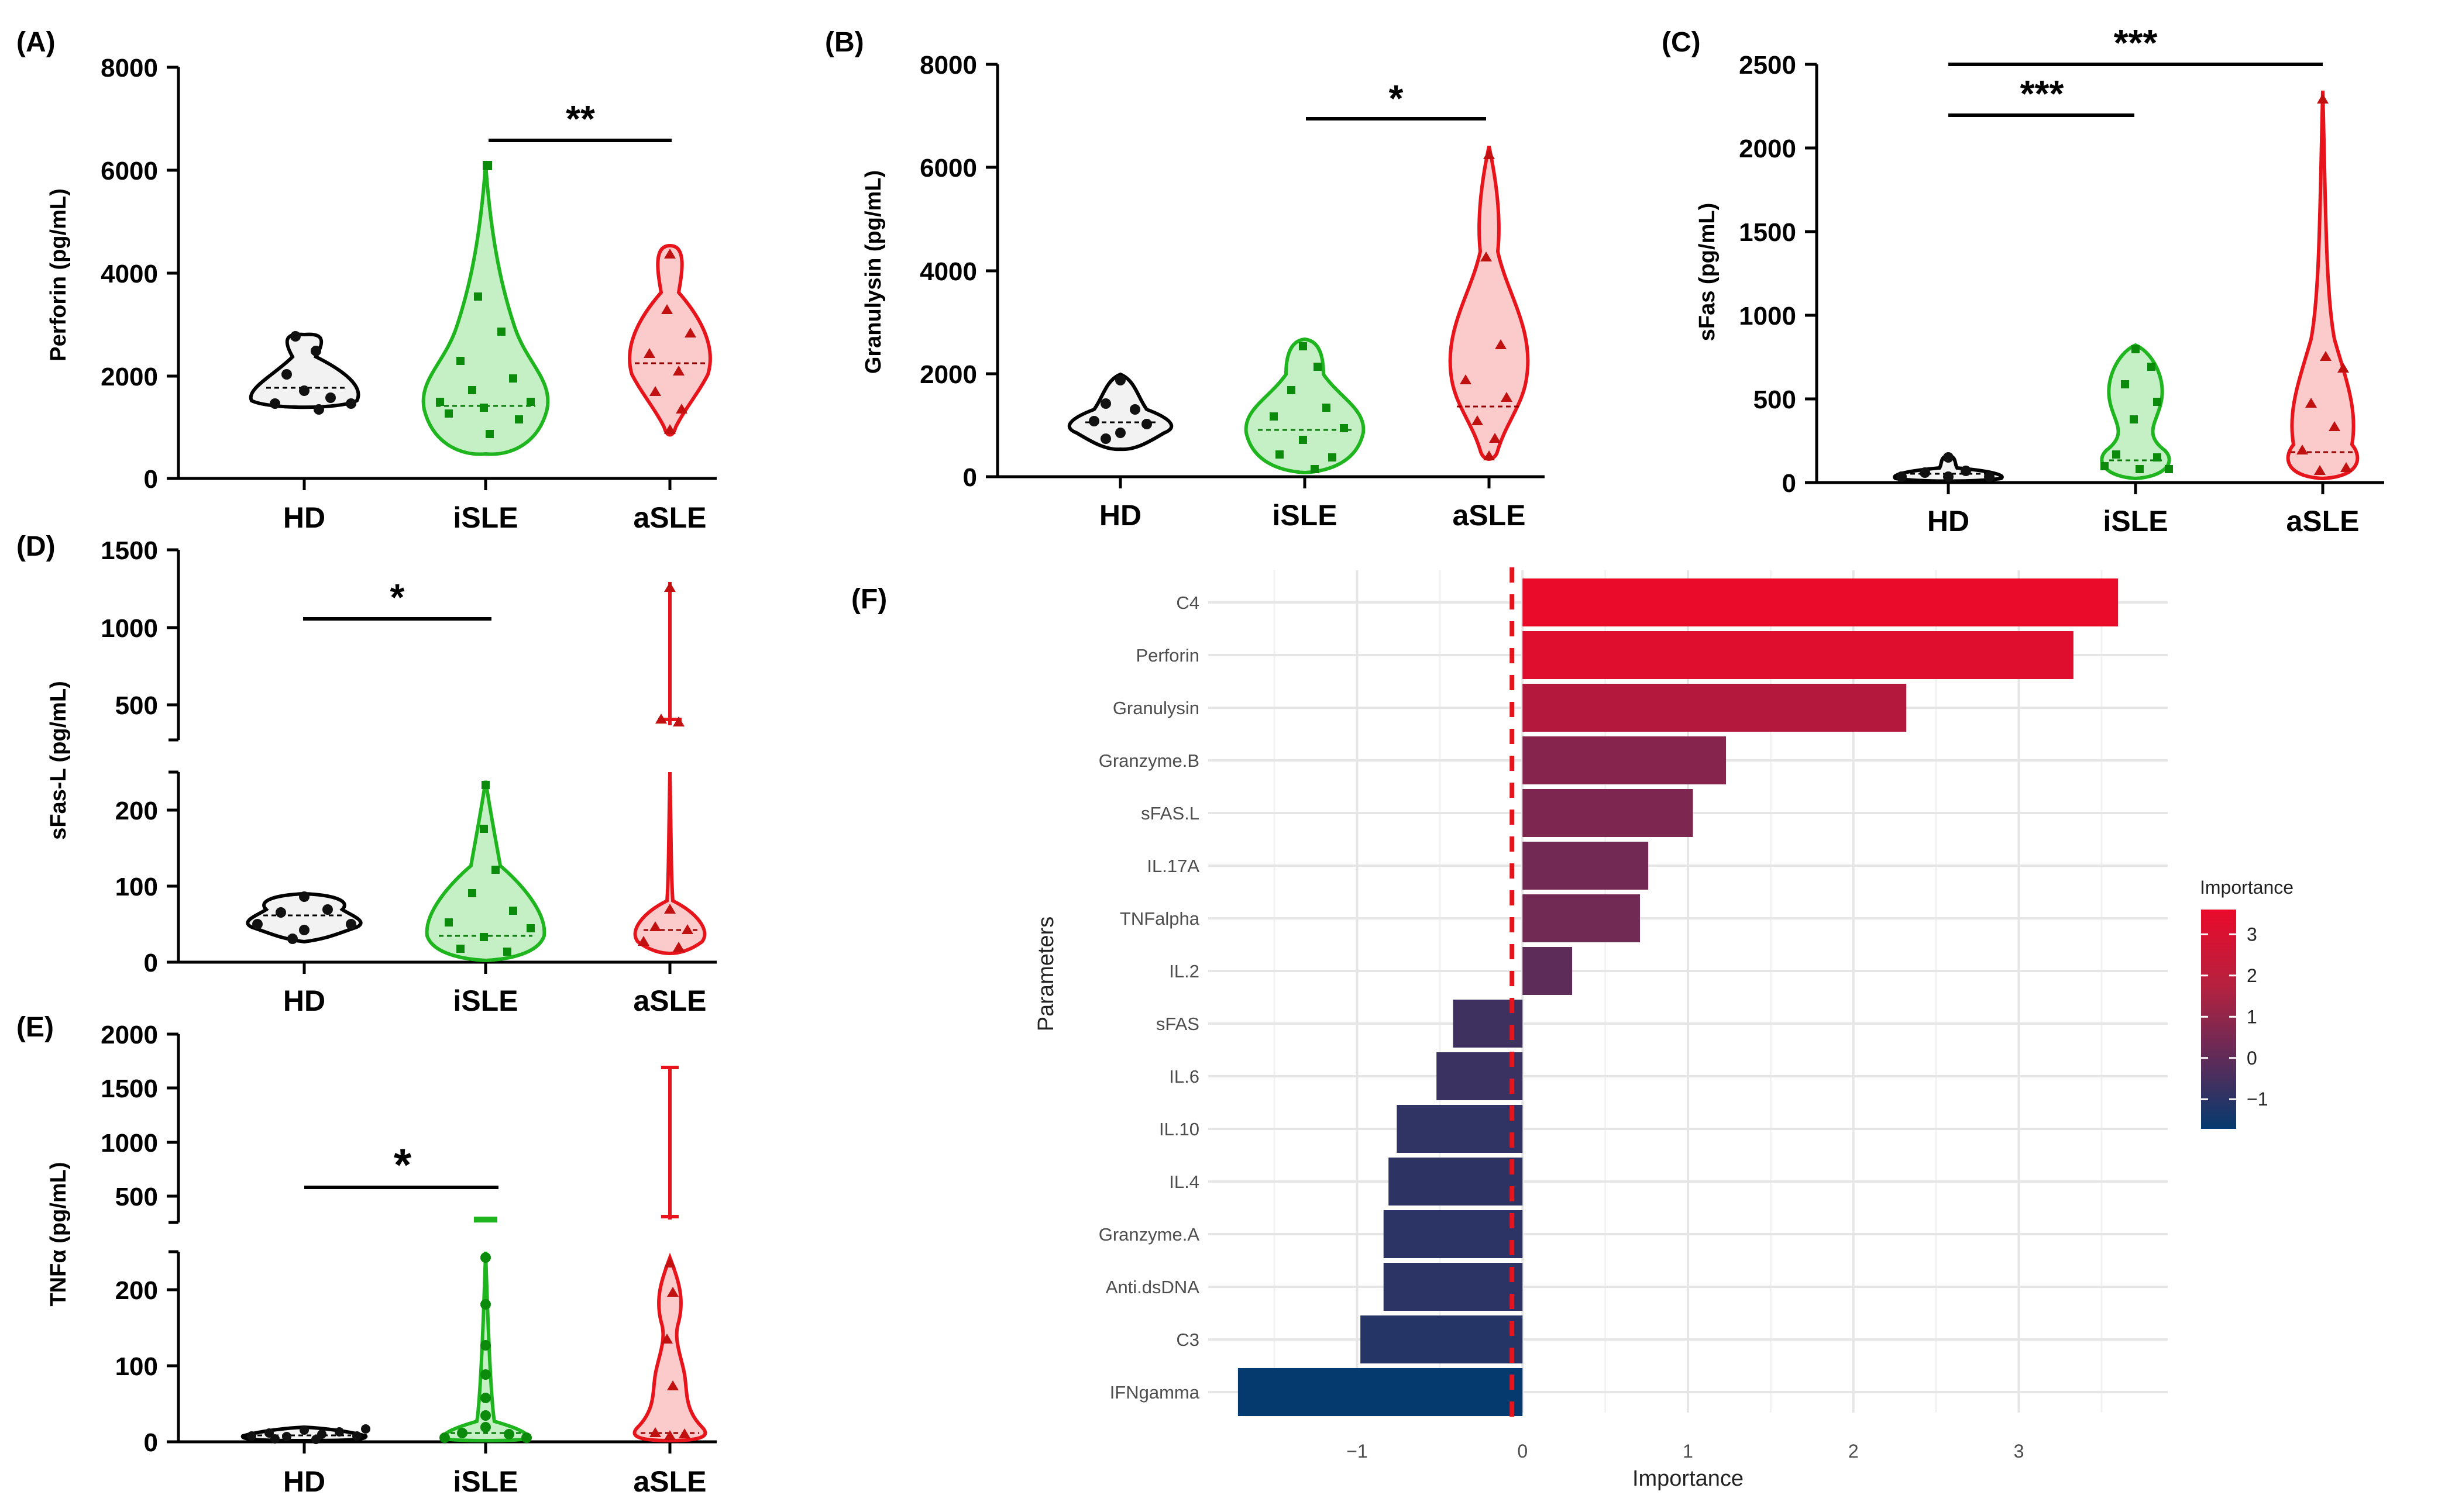 The image size is (2462, 1512). I want to click on panel-e-category-hd: HD, so click(304, 1481).